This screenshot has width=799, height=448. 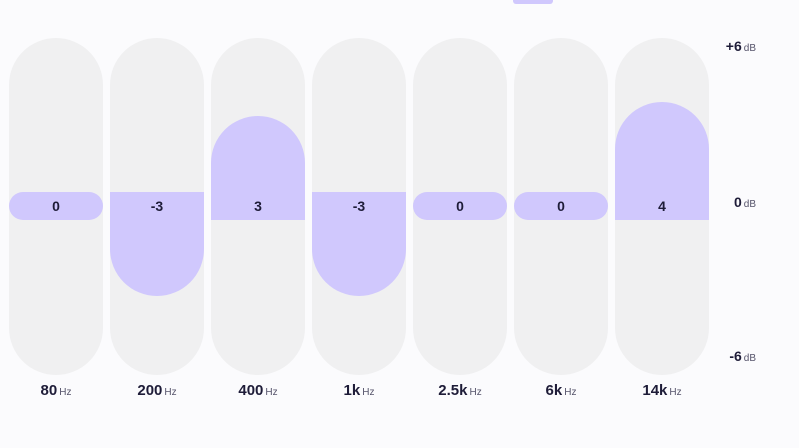 What do you see at coordinates (533, 2) in the screenshot?
I see `active-tab-indicator` at bounding box center [533, 2].